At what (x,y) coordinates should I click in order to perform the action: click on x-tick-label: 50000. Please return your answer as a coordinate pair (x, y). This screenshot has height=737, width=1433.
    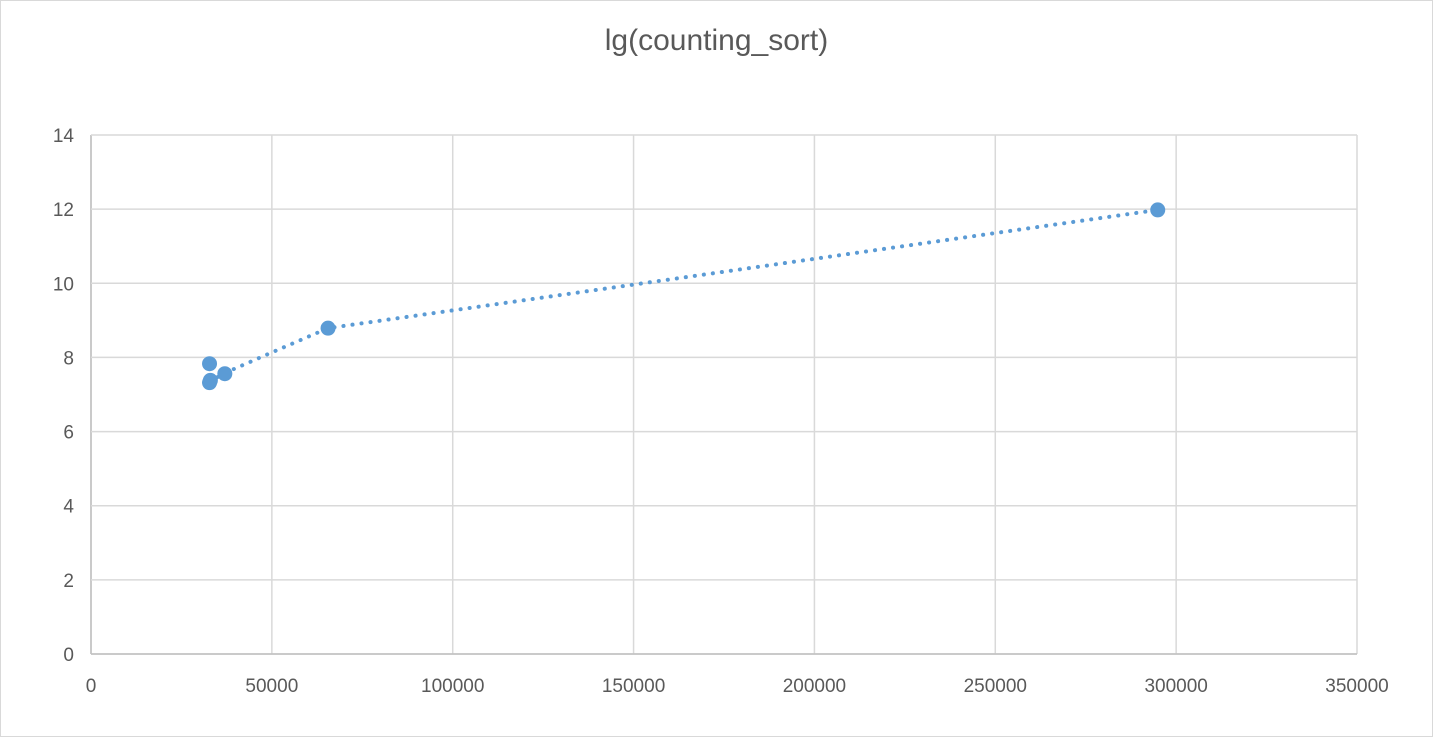
    Looking at the image, I should click on (271, 686).